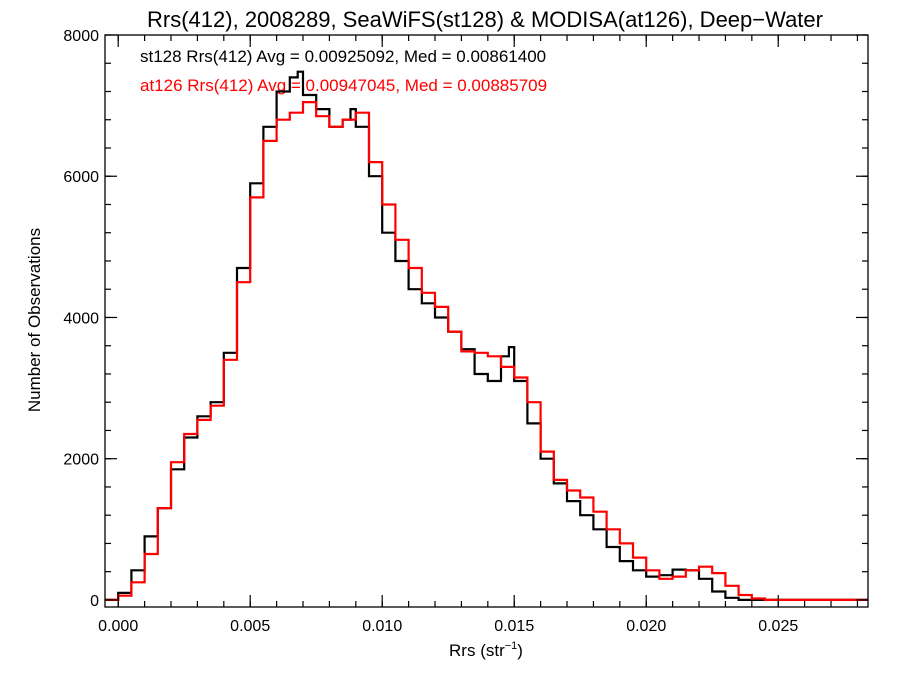 This screenshot has width=900, height=675. Describe the element at coordinates (778, 626) in the screenshot. I see `x-tick-label: 0.025` at that location.